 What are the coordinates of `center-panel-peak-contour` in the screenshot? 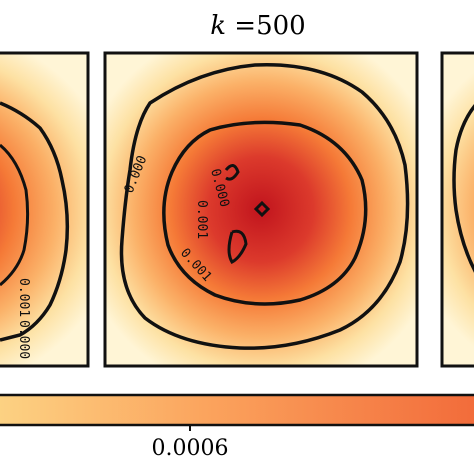 It's located at (262, 209).